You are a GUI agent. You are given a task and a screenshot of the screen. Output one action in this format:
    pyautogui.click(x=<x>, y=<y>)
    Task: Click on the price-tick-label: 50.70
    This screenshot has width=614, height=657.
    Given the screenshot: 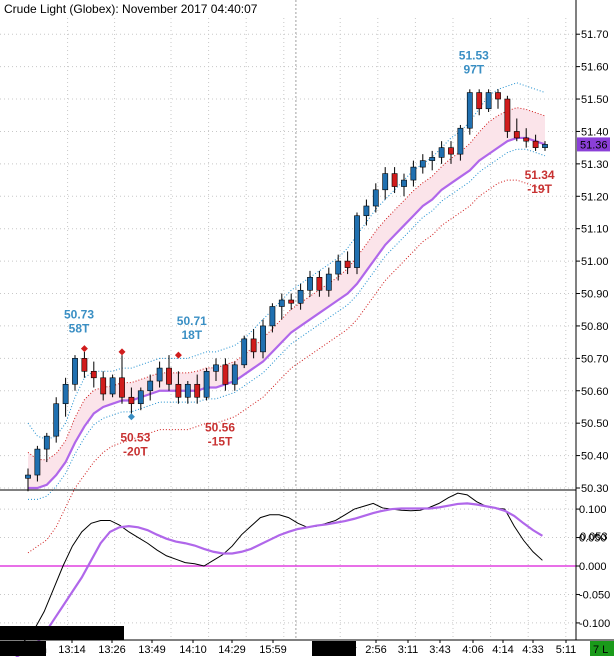 What is the action you would take?
    pyautogui.click(x=595, y=359)
    